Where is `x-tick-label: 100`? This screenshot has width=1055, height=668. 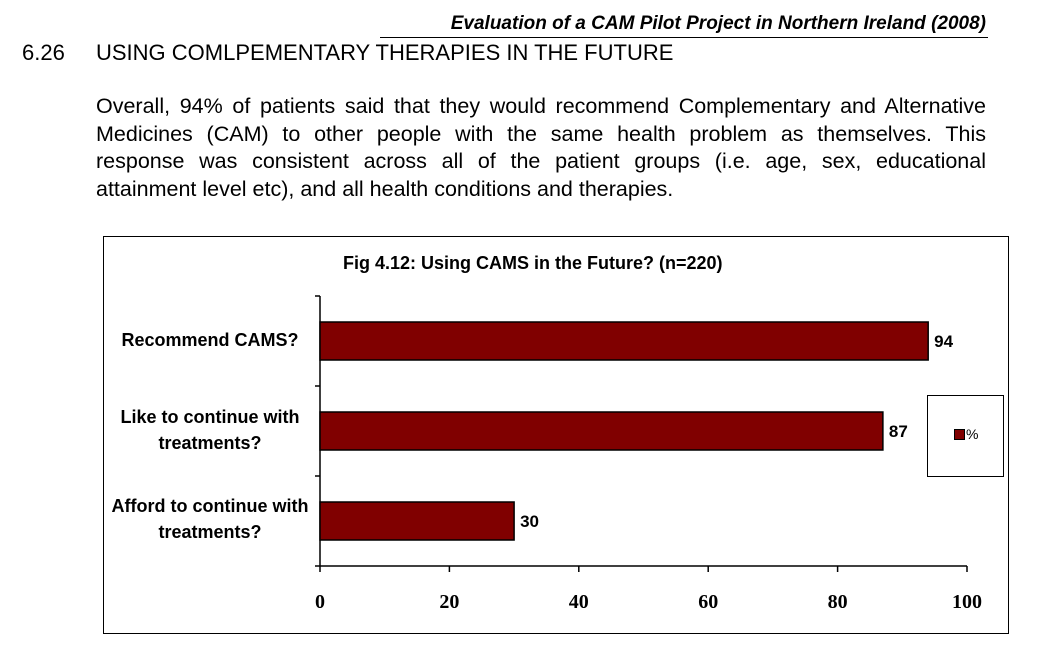
x-tick-label: 100 is located at coordinates (967, 602).